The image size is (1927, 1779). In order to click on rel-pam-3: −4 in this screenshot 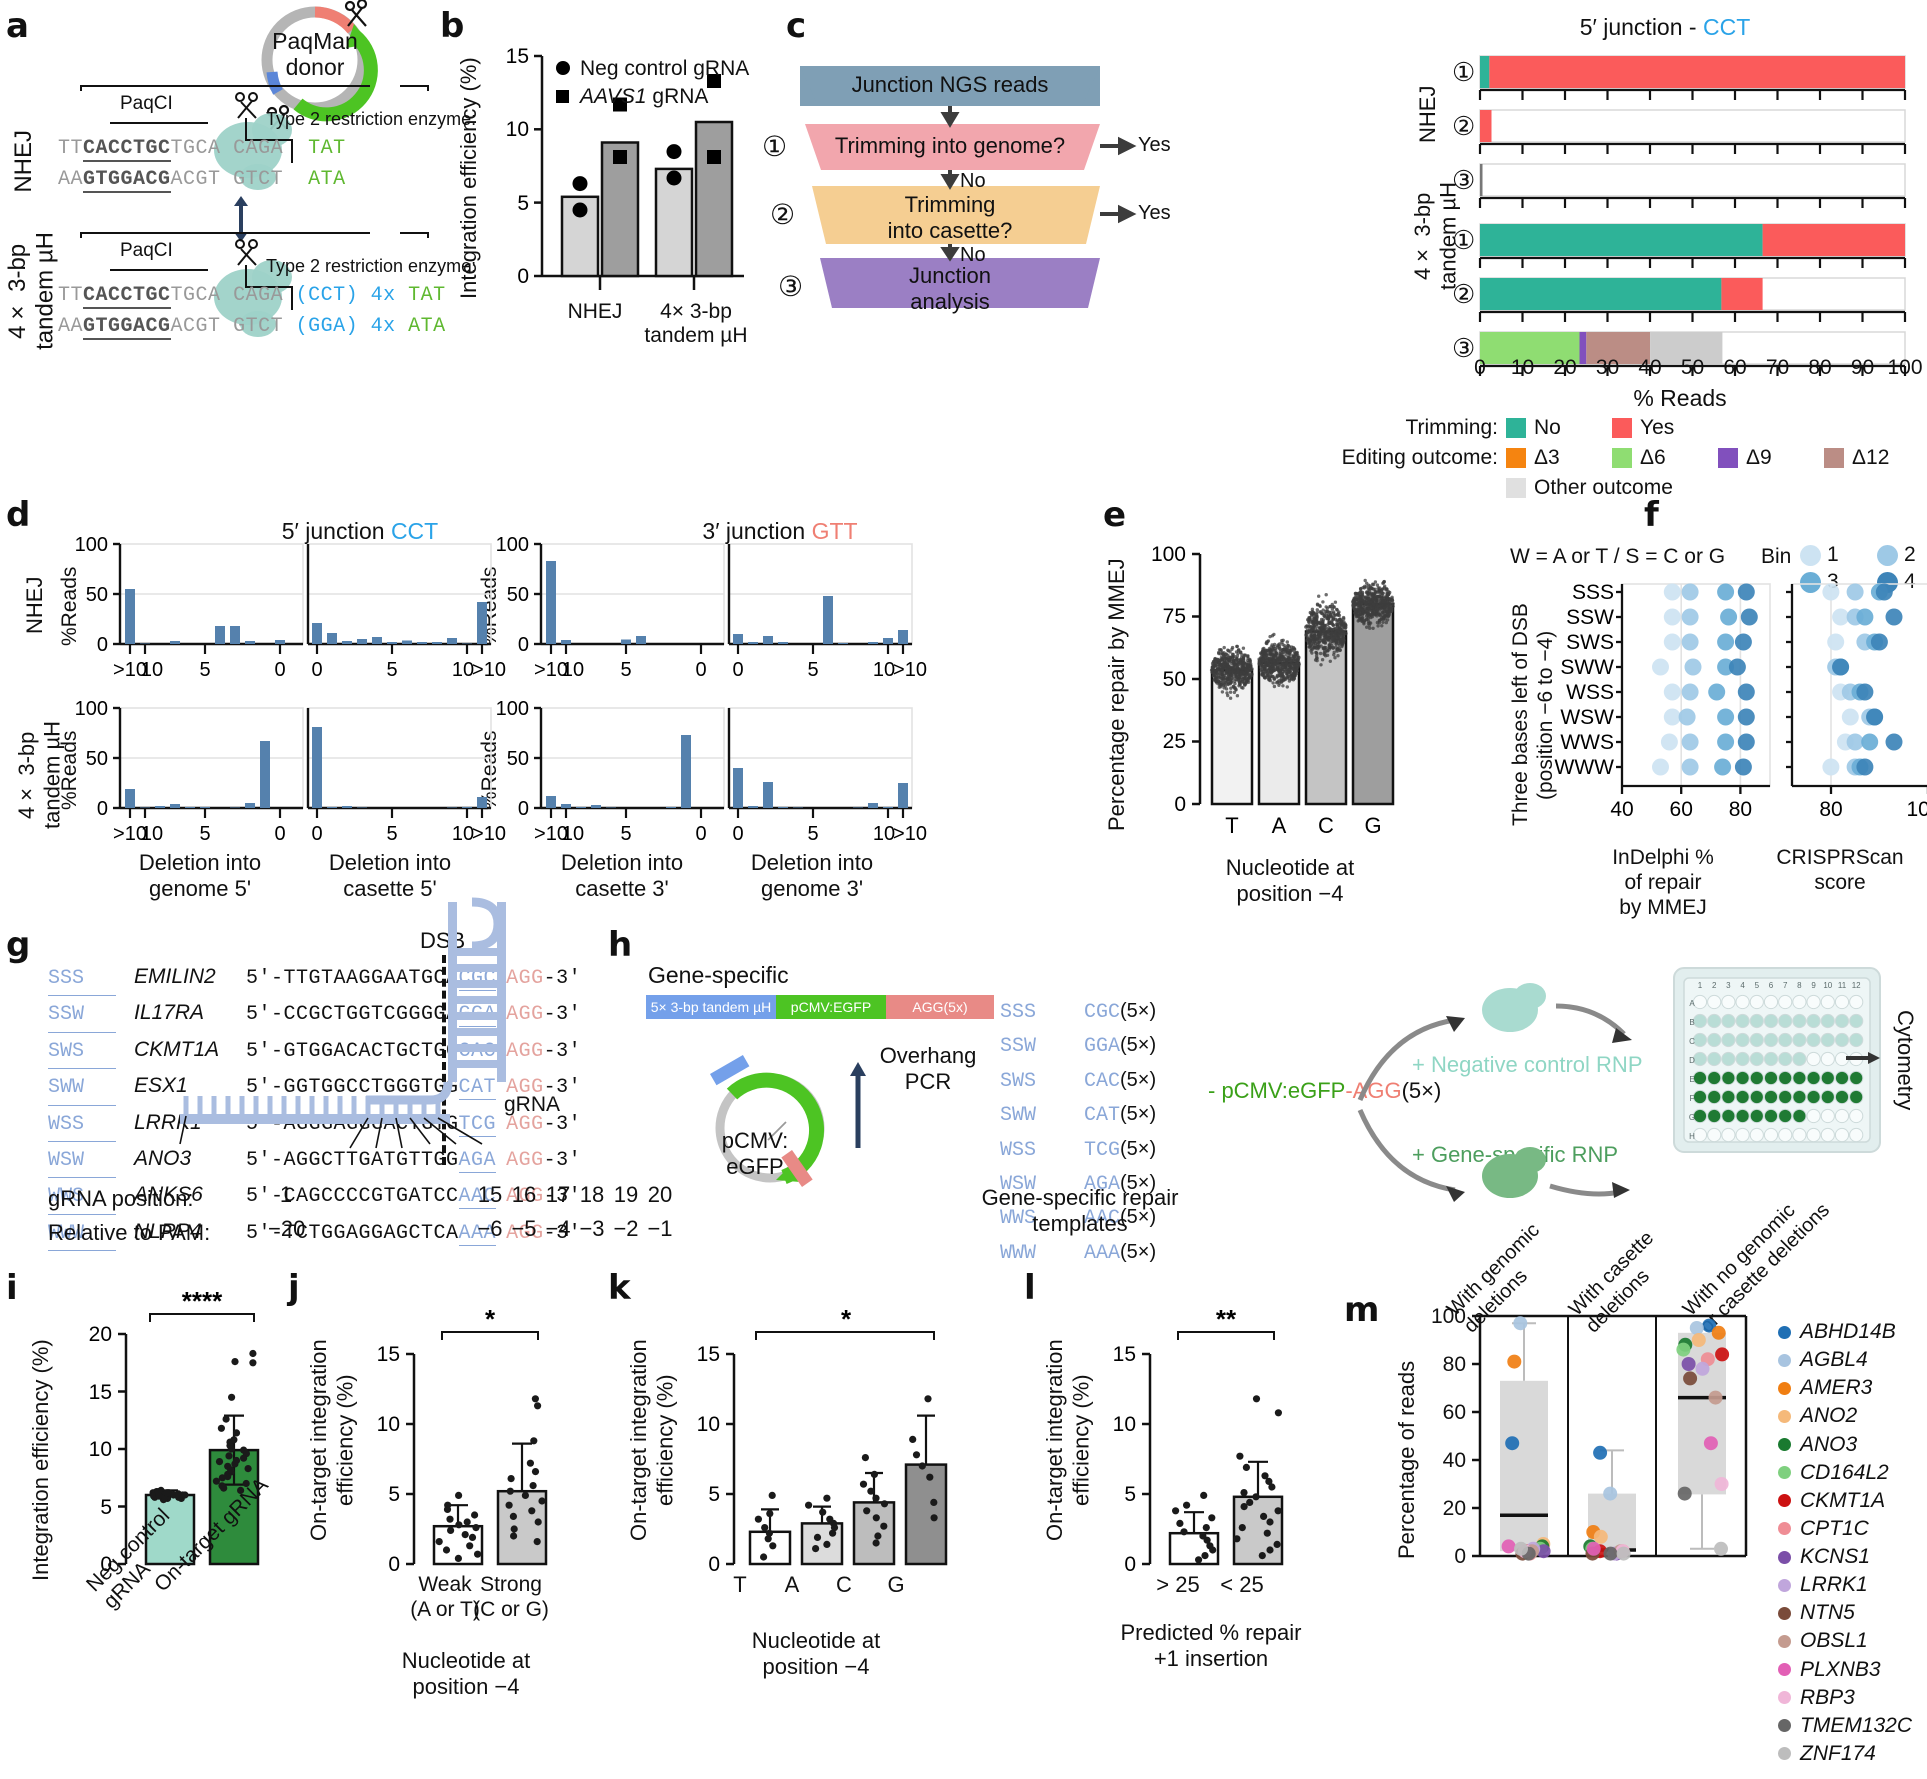, I will do `click(558, 1228)`.